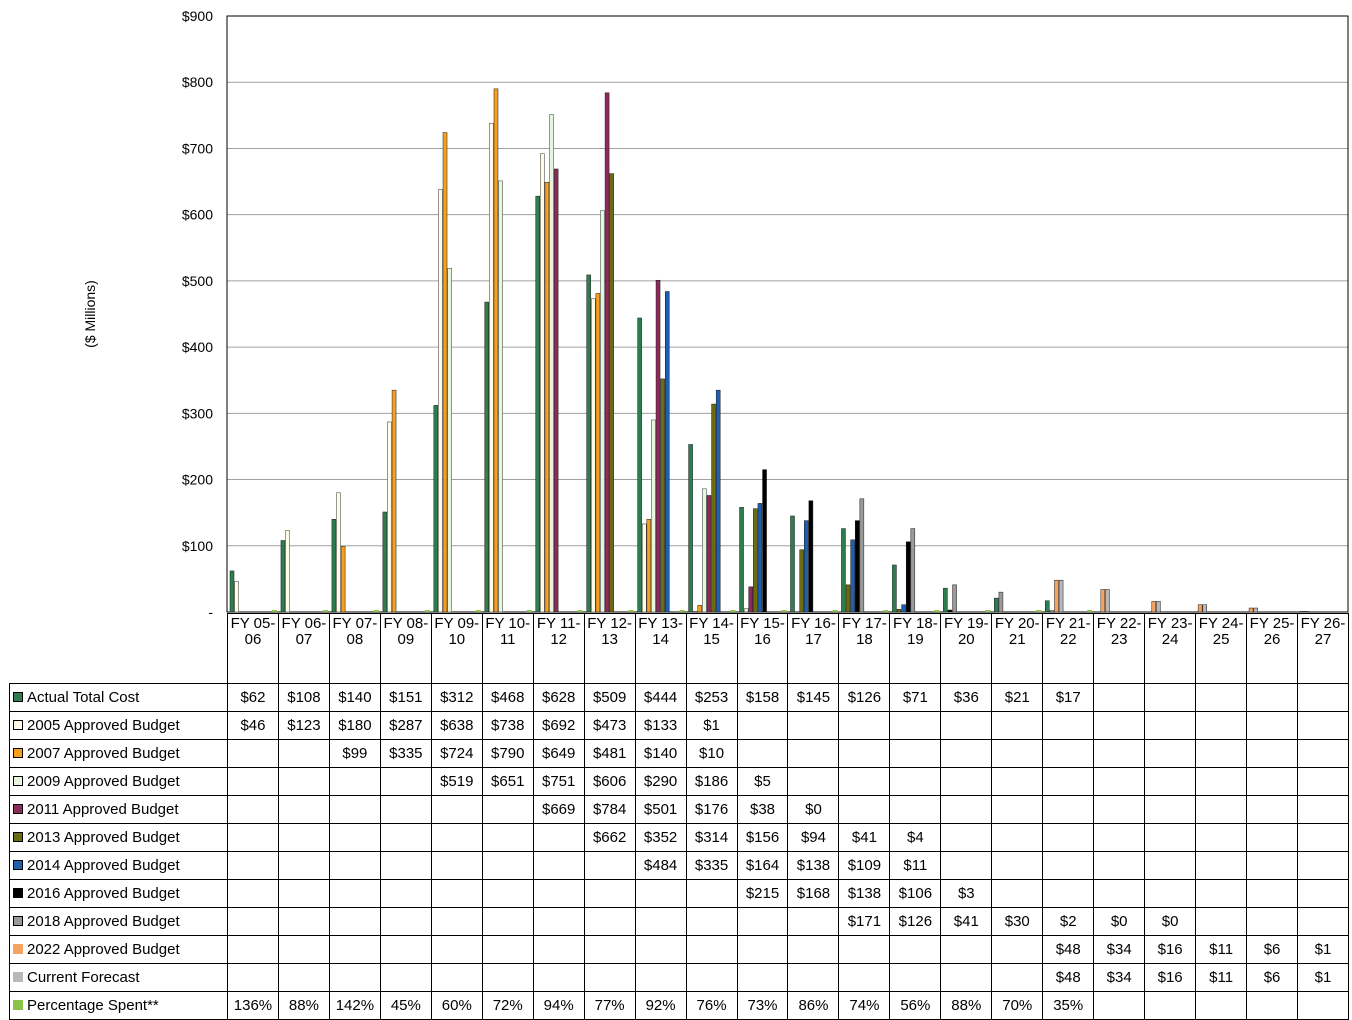 This screenshot has height=1020, width=1352. Describe the element at coordinates (253, 1005) in the screenshot. I see `data-label: 136%` at that location.